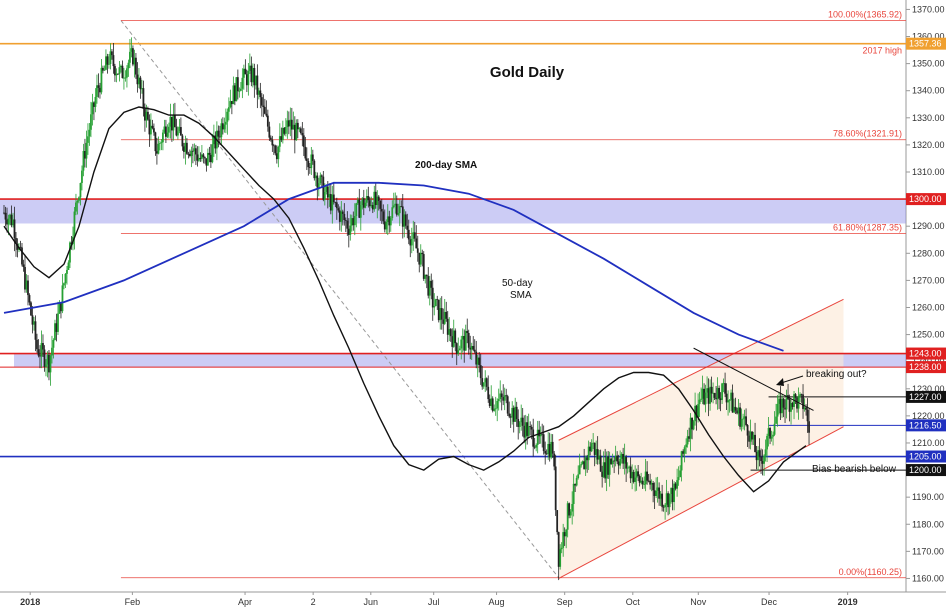  I want to click on price-tick-label: 1170.00, so click(928, 551).